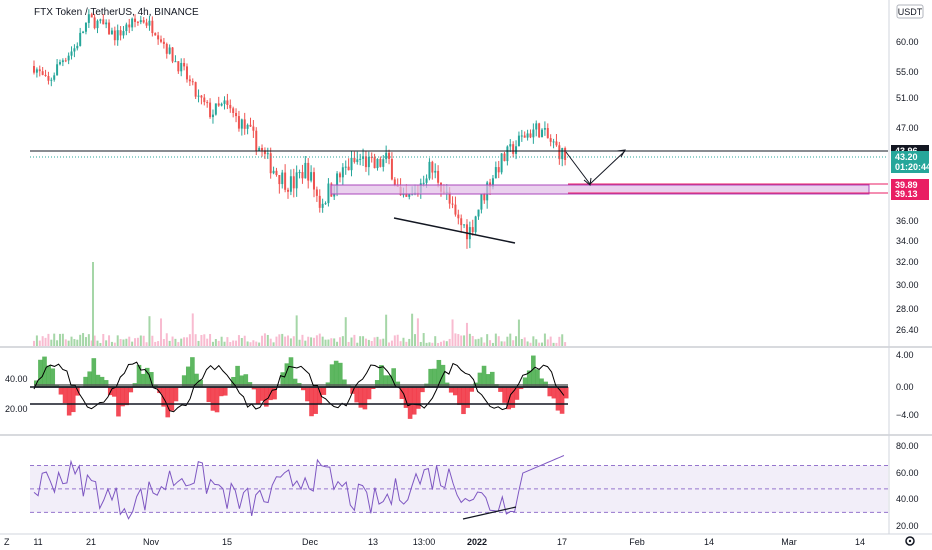  Describe the element at coordinates (621, 153) in the screenshot. I see `arrow-head-icon` at that location.